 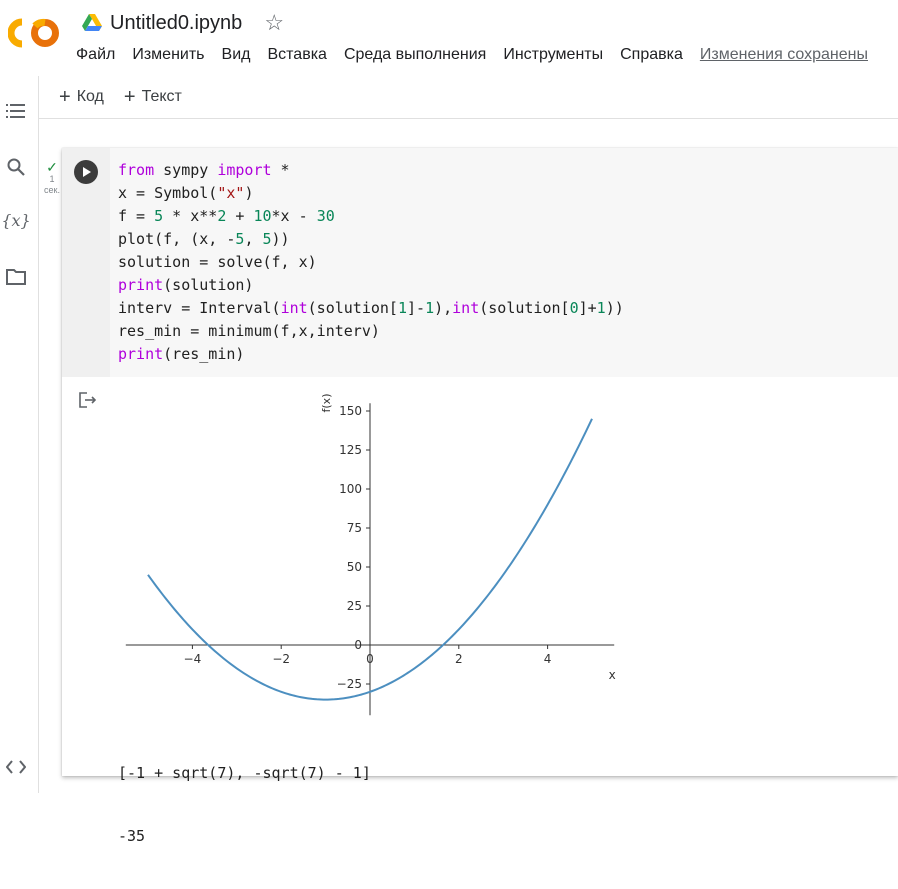 I want to click on x-tick-label: −2, so click(x=281, y=659).